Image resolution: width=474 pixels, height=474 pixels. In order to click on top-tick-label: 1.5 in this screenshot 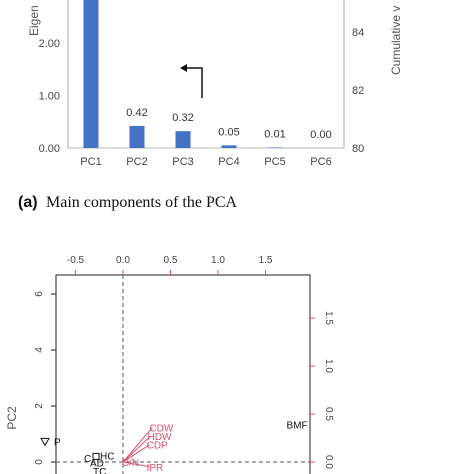, I will do `click(266, 260)`.